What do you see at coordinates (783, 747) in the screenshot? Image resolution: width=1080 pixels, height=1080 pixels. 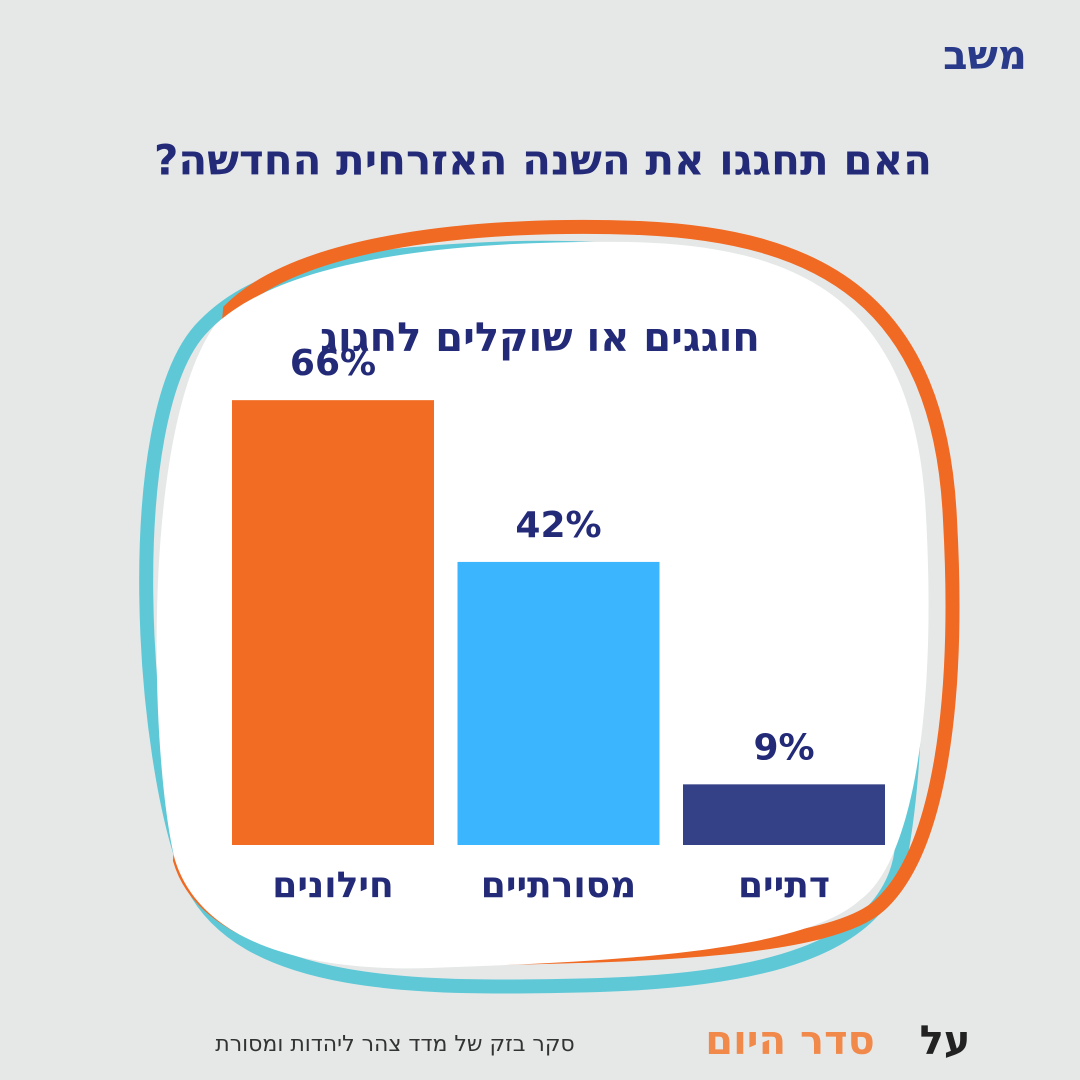 I see `value-label: 9%` at bounding box center [783, 747].